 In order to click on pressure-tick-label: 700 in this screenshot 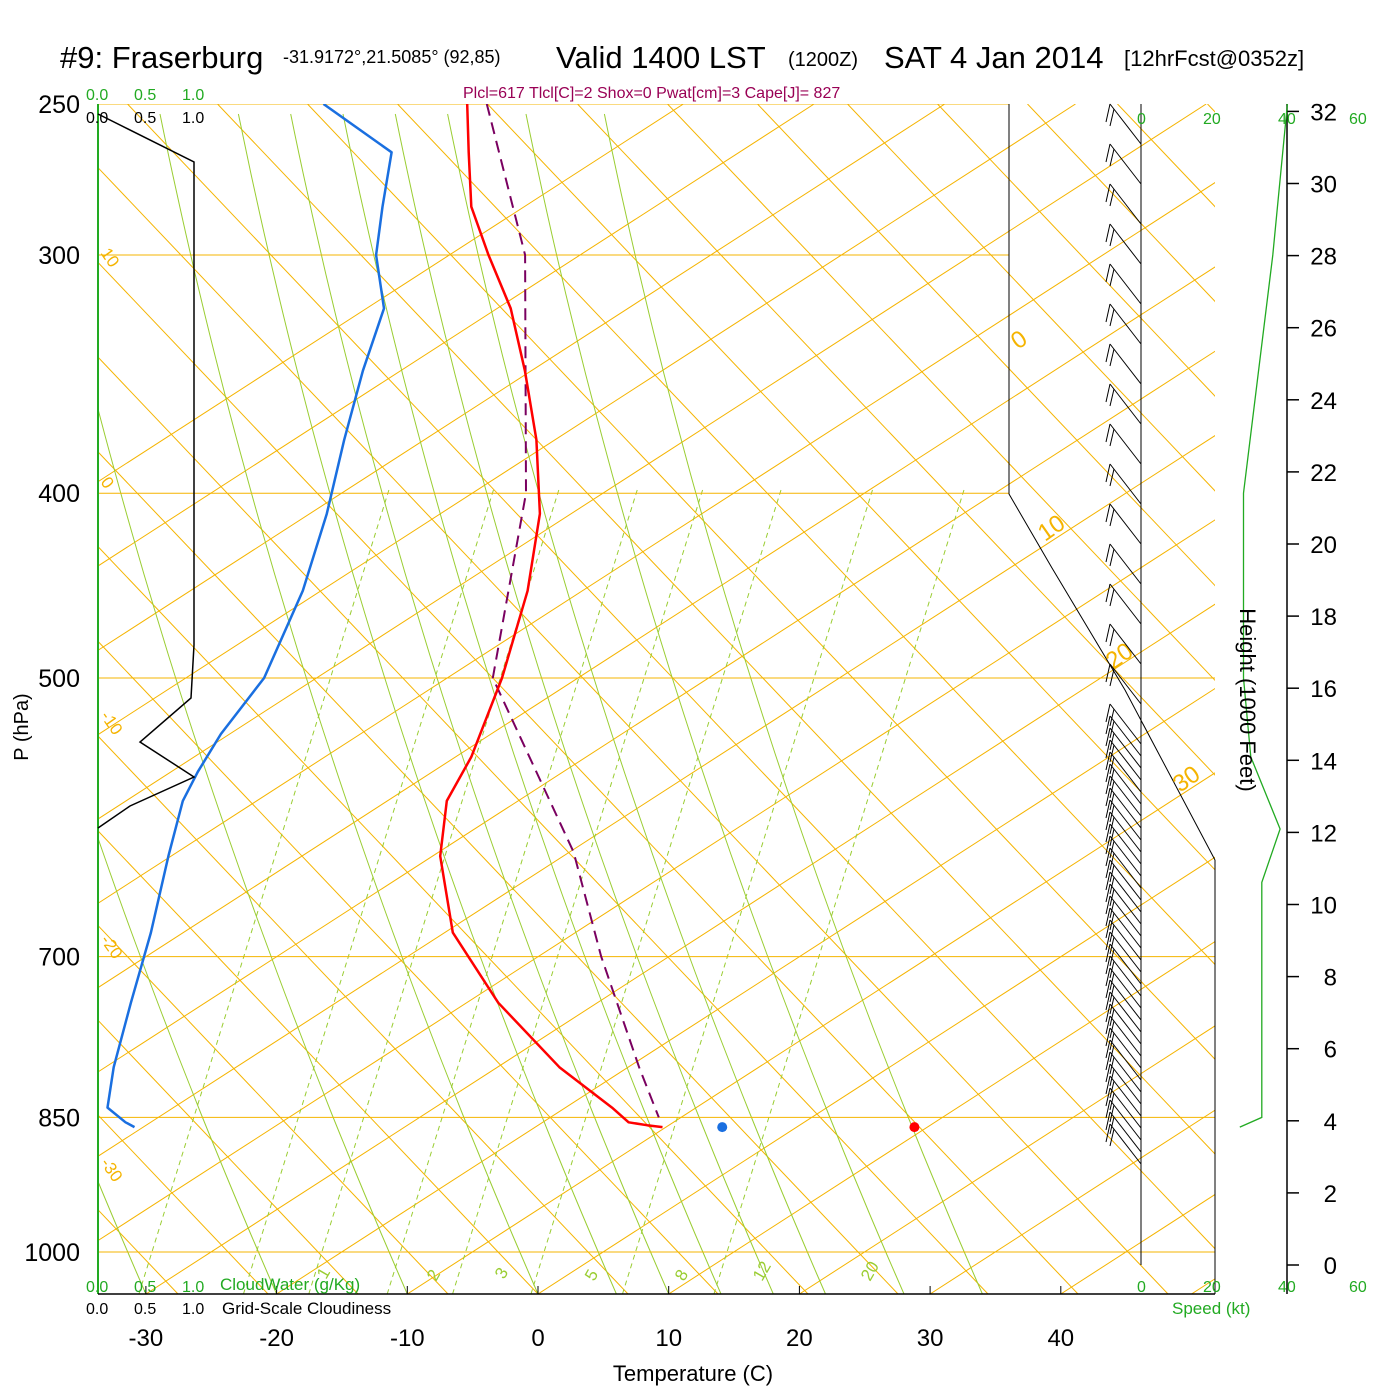, I will do `click(59, 958)`.